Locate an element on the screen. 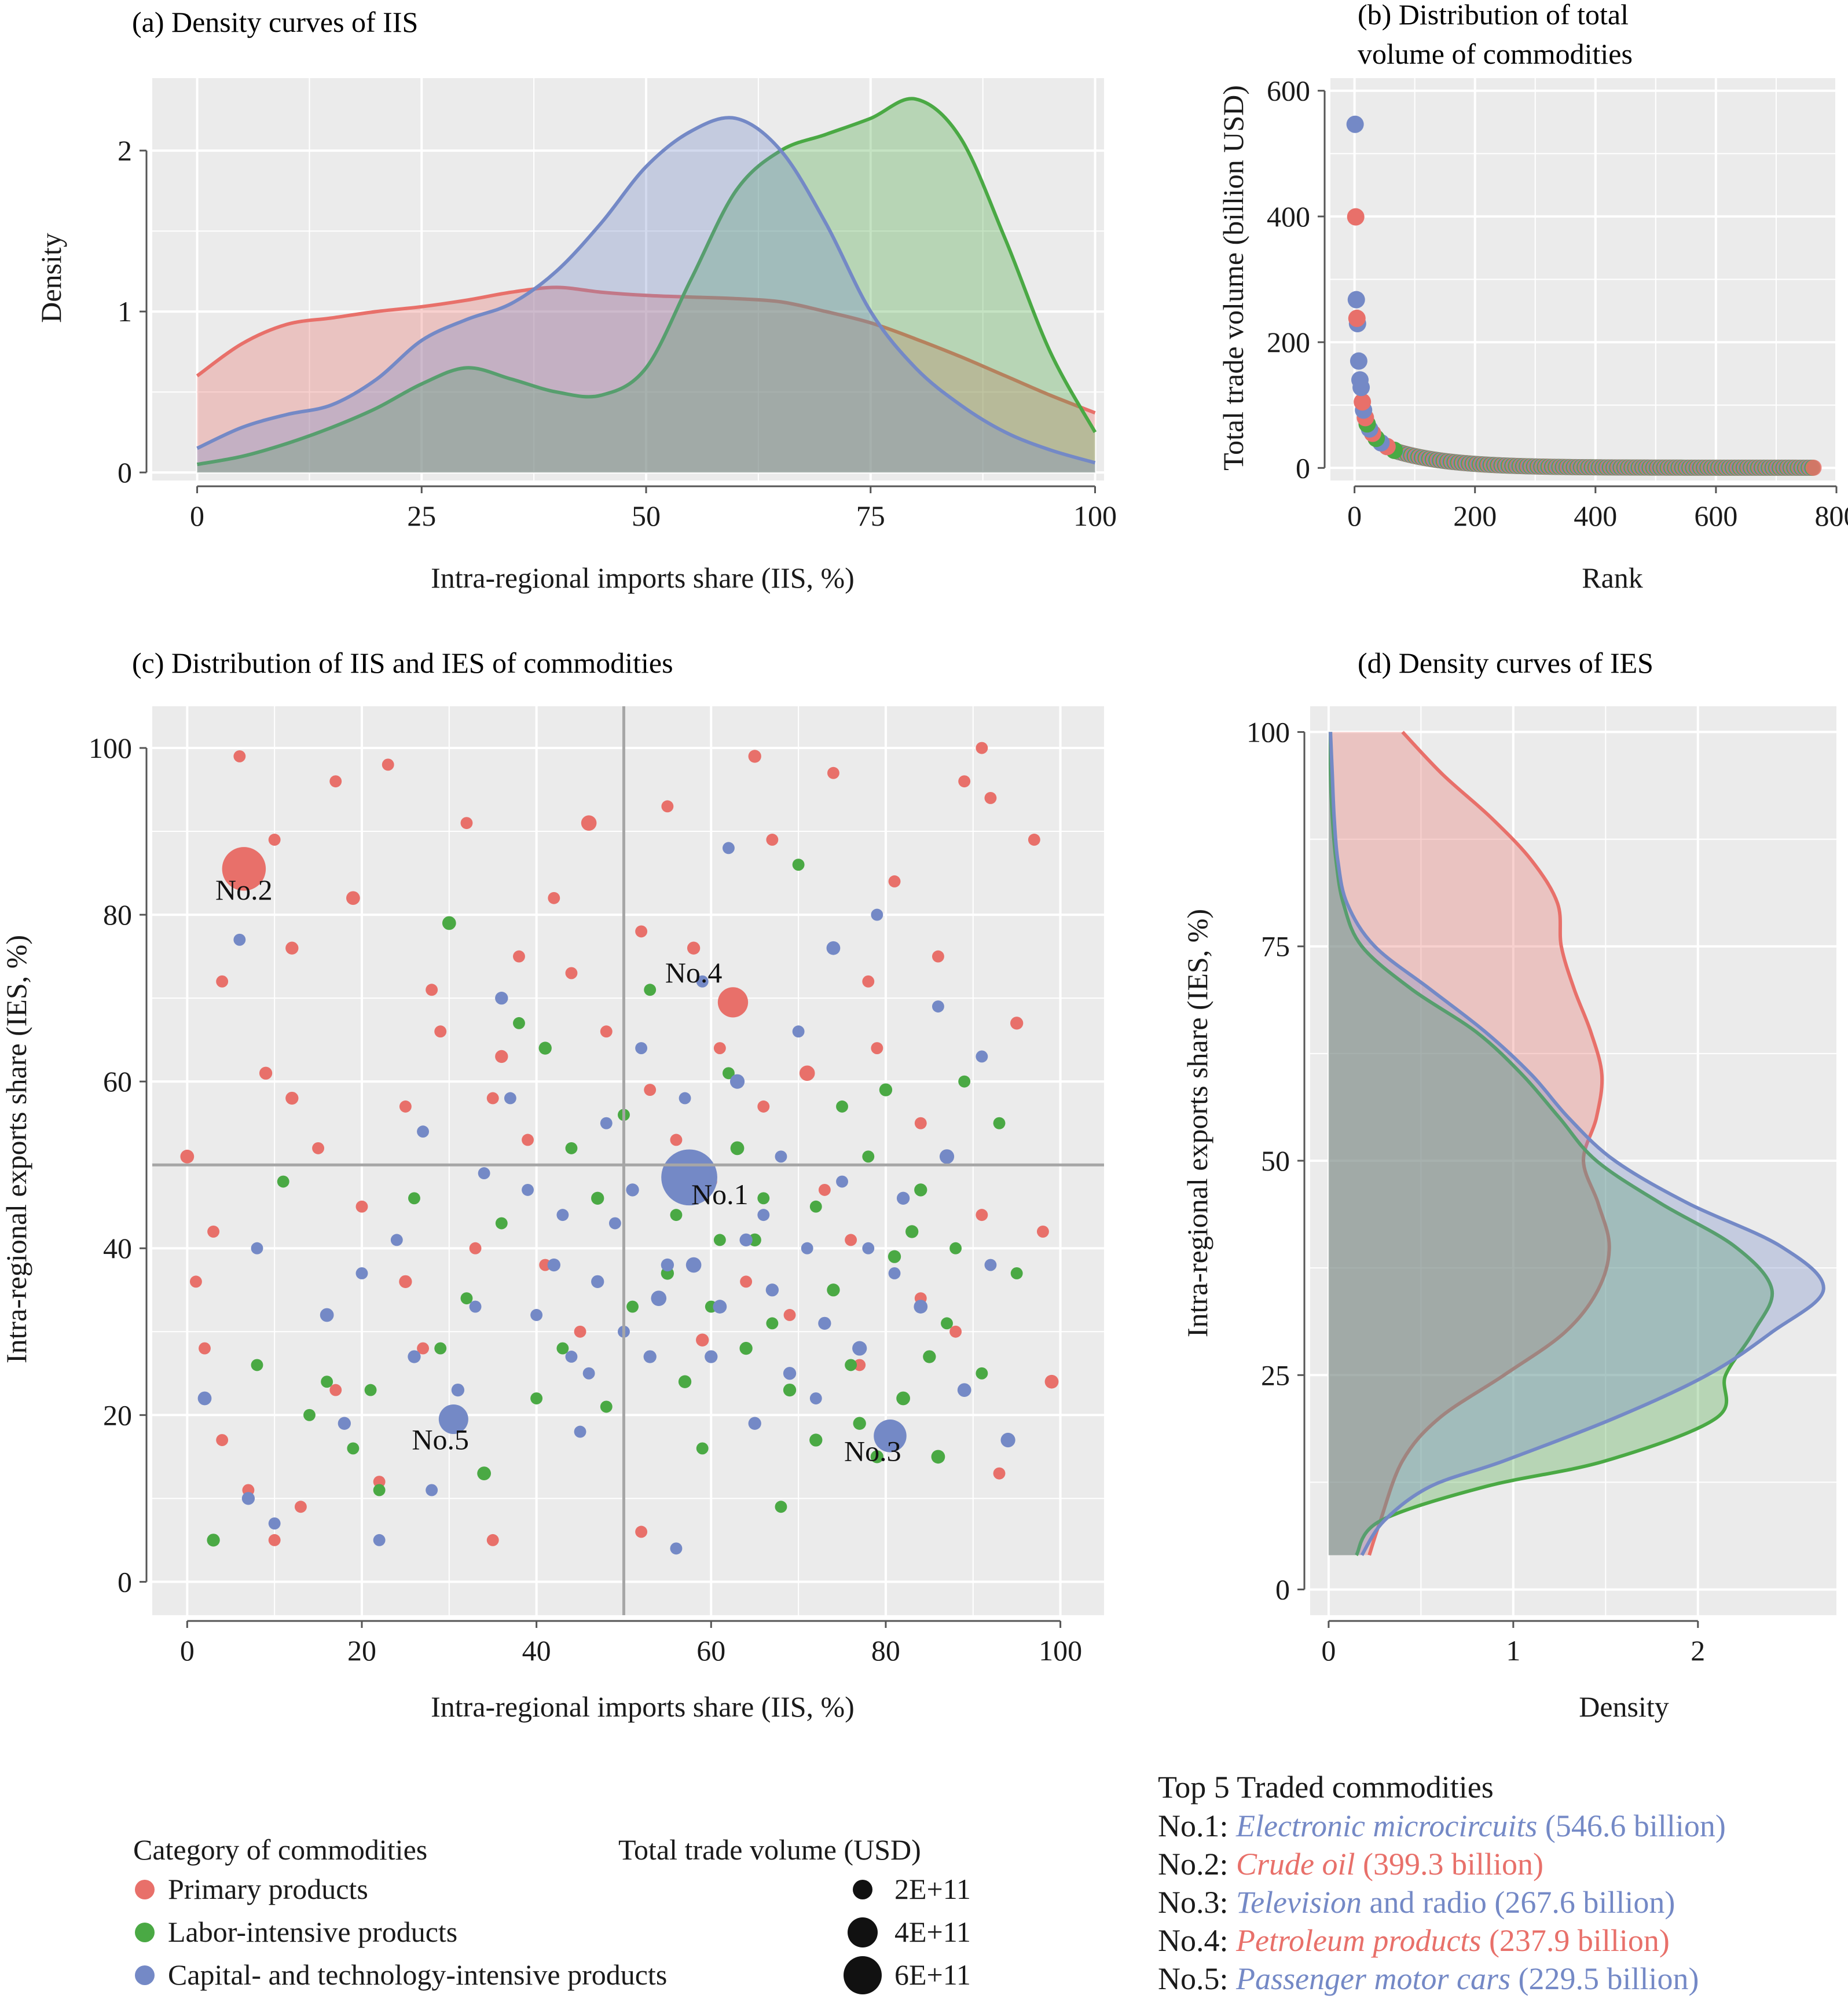 Image resolution: width=1848 pixels, height=2010 pixels. y-tick-label: 60 is located at coordinates (118, 1081).